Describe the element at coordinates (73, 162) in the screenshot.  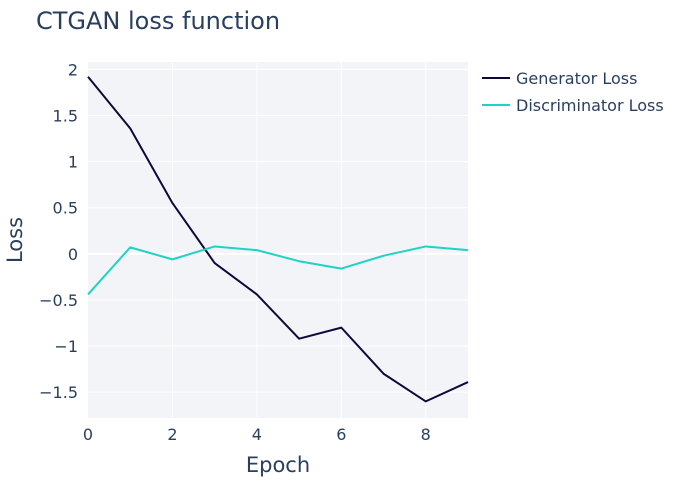
I see `y-tick-label: 1` at that location.